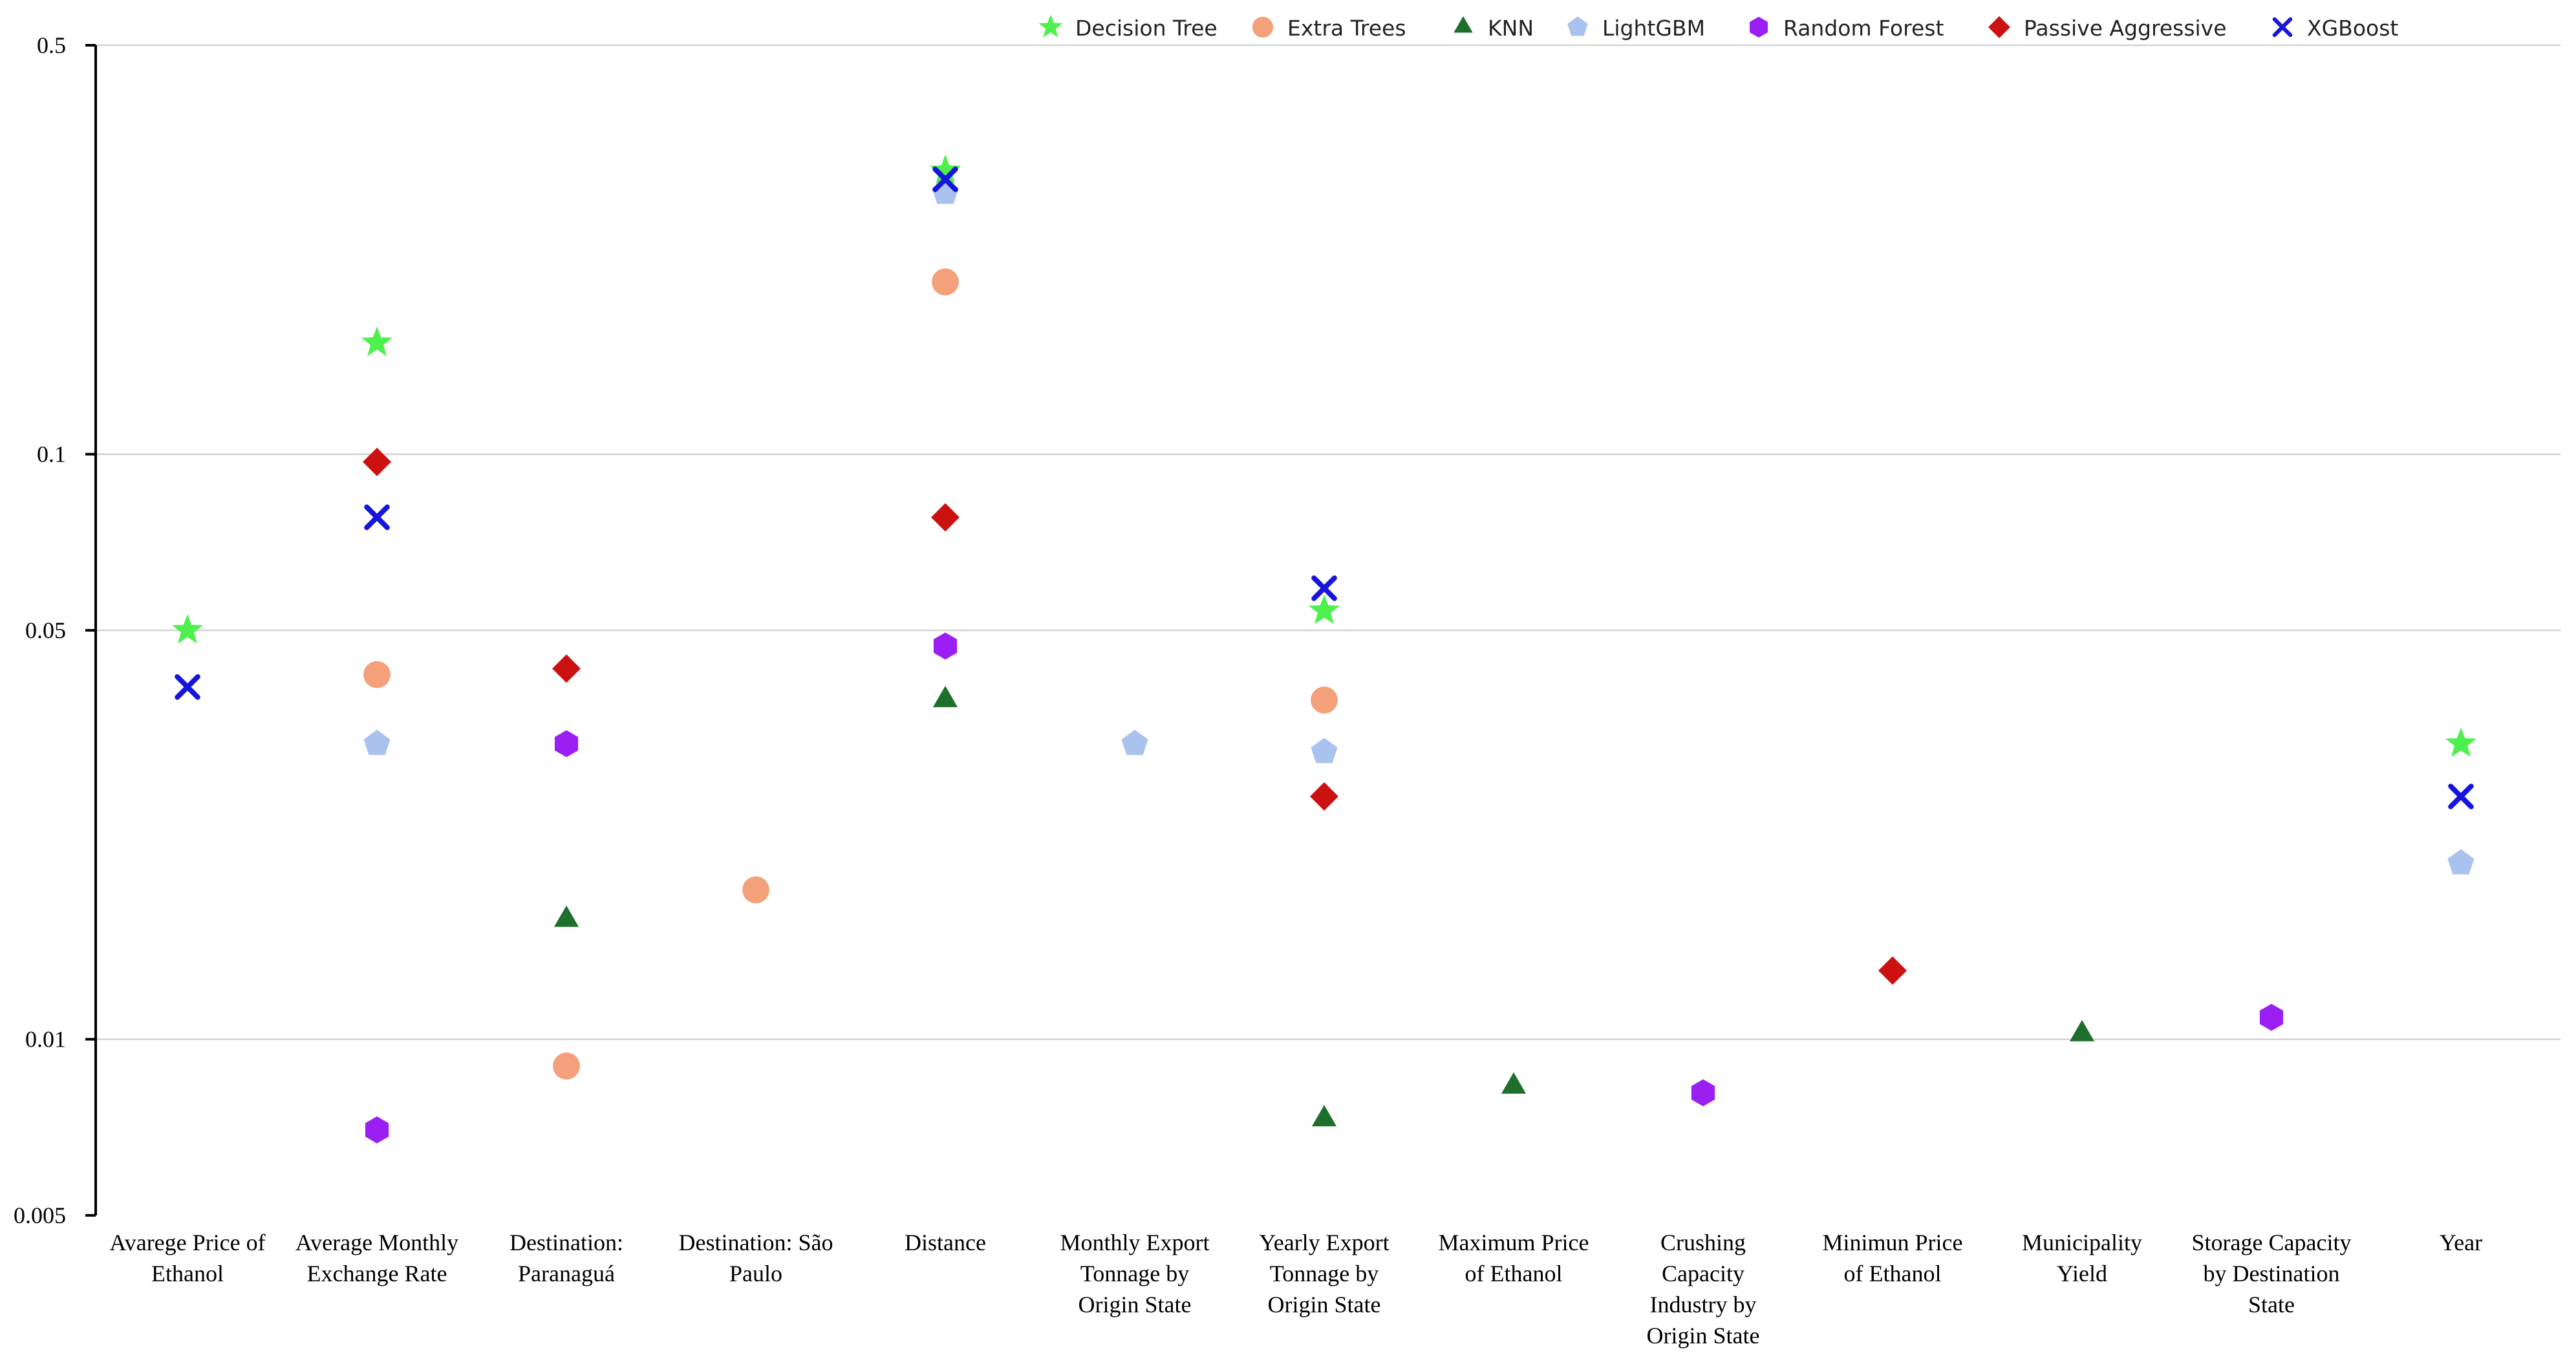  I want to click on legend-item-extra-trees: Extra Trees, so click(1329, 28).